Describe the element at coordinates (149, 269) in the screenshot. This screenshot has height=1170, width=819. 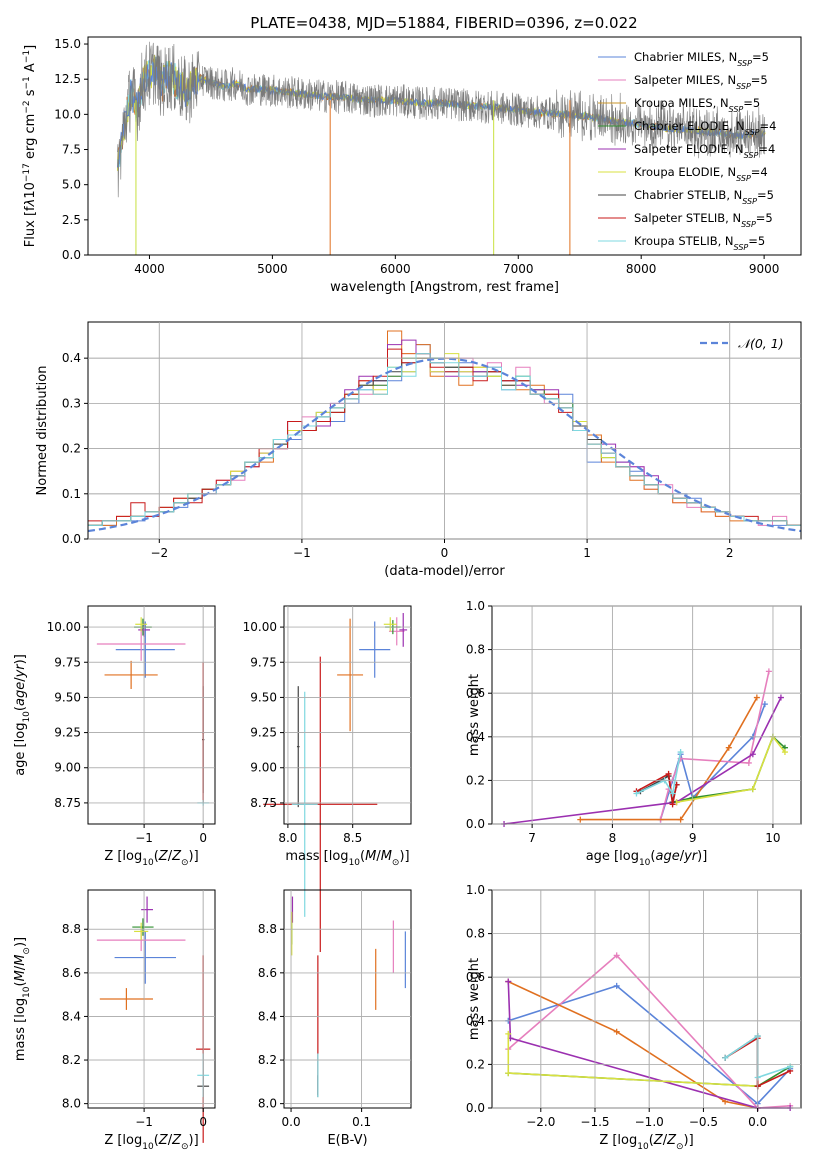
I see `x-tick-label: 4000` at that location.